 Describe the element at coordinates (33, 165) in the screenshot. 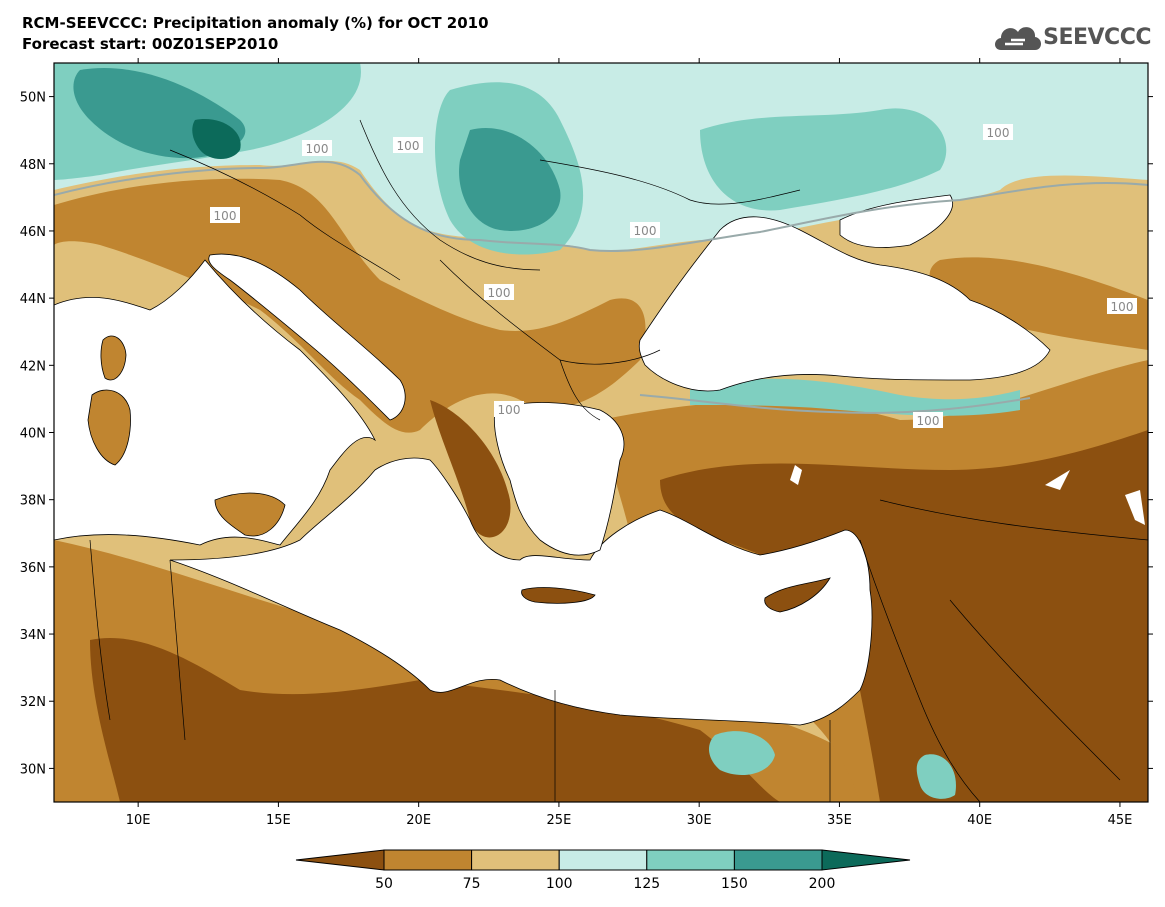

I see `lat-tick-label: 48N` at that location.